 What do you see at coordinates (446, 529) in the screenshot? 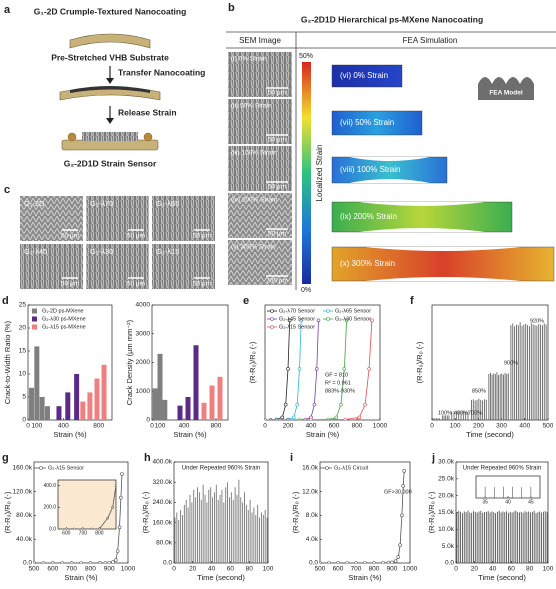
I see `y-tick-label: 10.0k` at bounding box center [446, 529].